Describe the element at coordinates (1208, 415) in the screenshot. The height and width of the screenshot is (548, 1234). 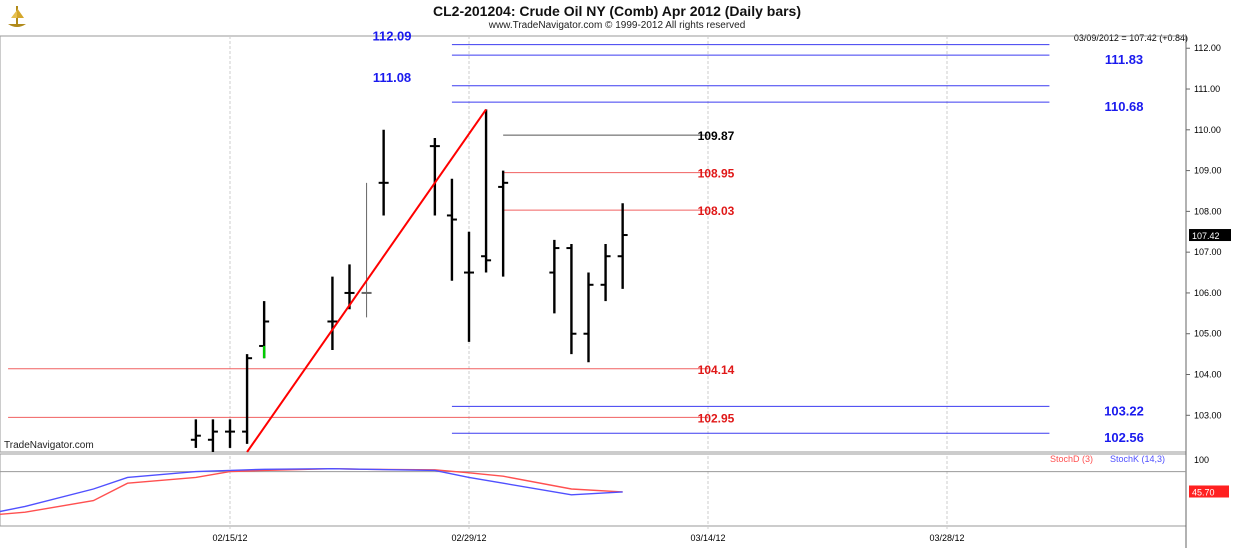
I see `y-tick-label: 103.00` at that location.